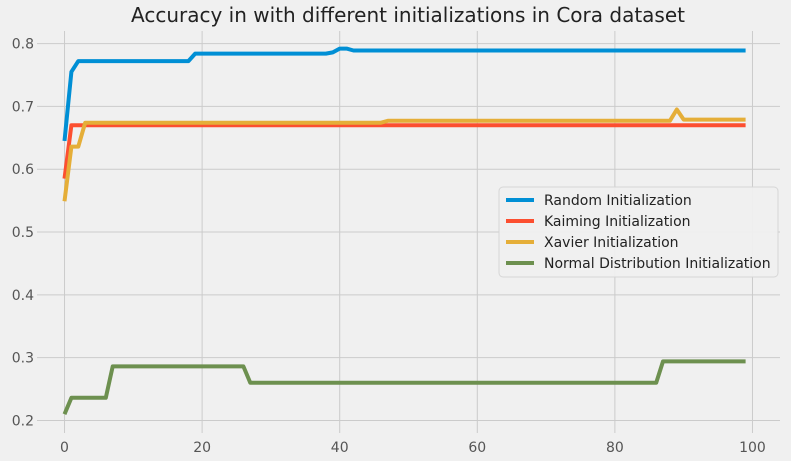  I want to click on y-tick-label: 0.5, so click(23, 233).